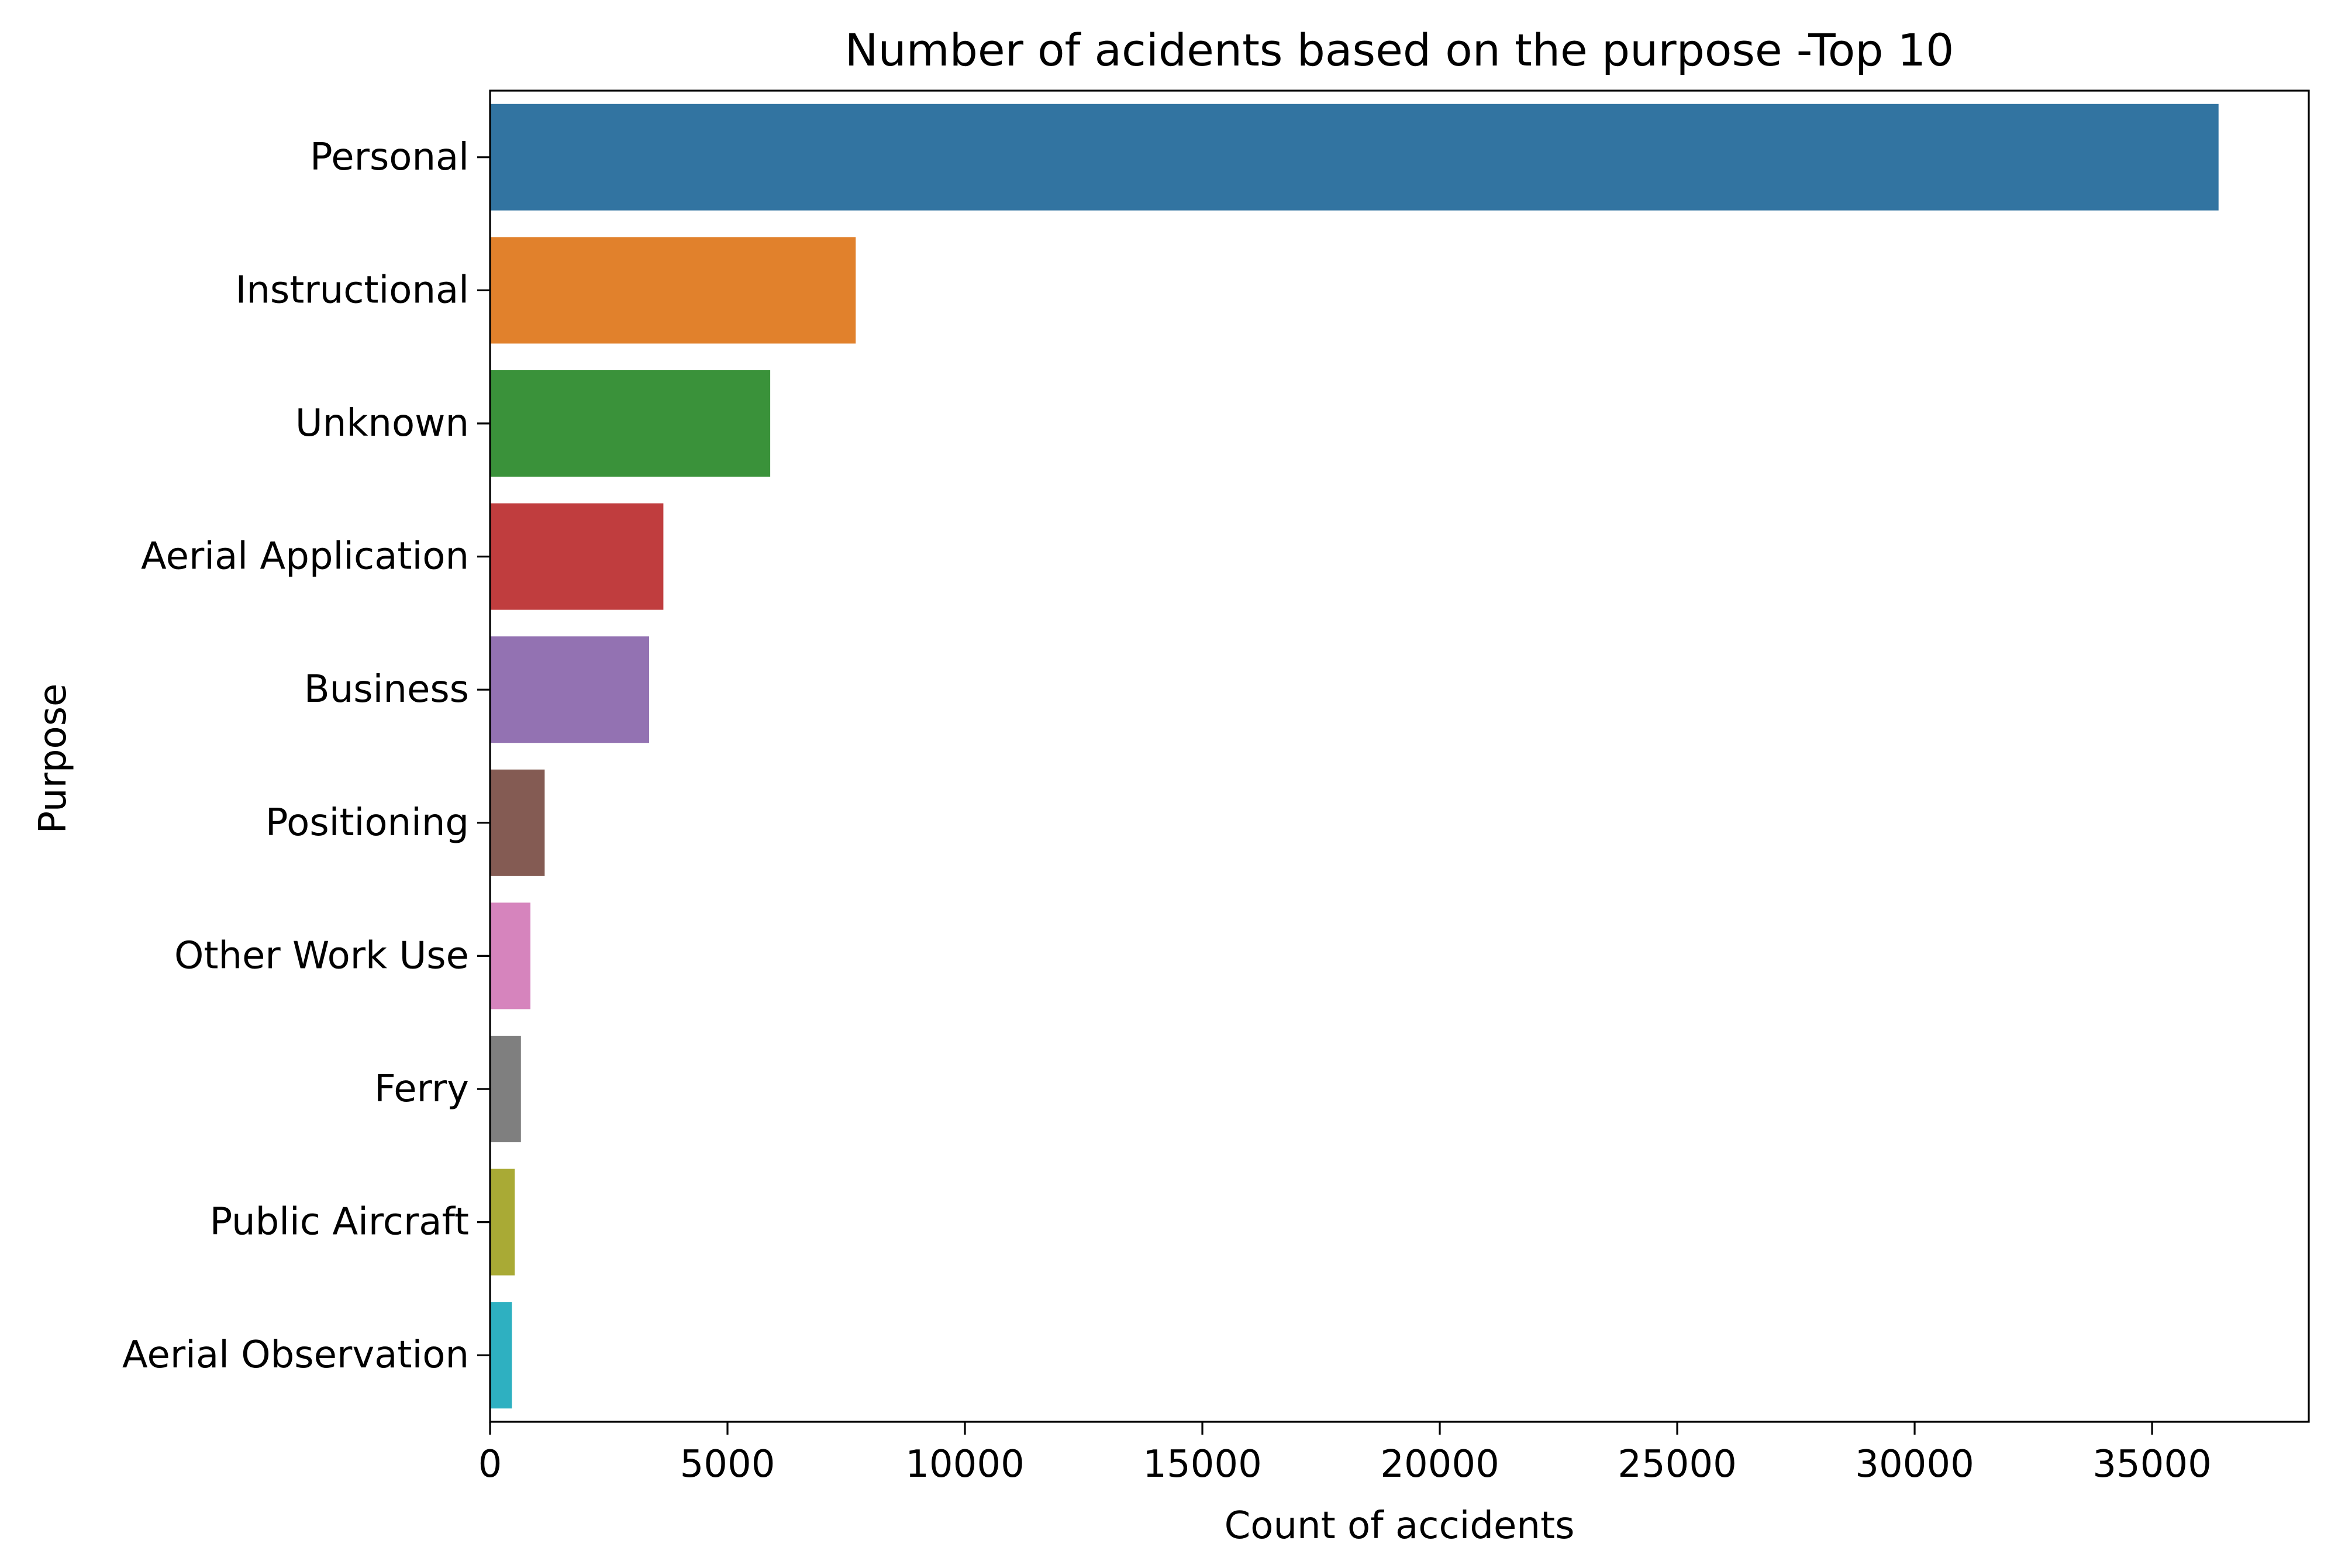 The height and width of the screenshot is (1568, 2331). I want to click on x-tick-label-10000: 10000, so click(965, 1465).